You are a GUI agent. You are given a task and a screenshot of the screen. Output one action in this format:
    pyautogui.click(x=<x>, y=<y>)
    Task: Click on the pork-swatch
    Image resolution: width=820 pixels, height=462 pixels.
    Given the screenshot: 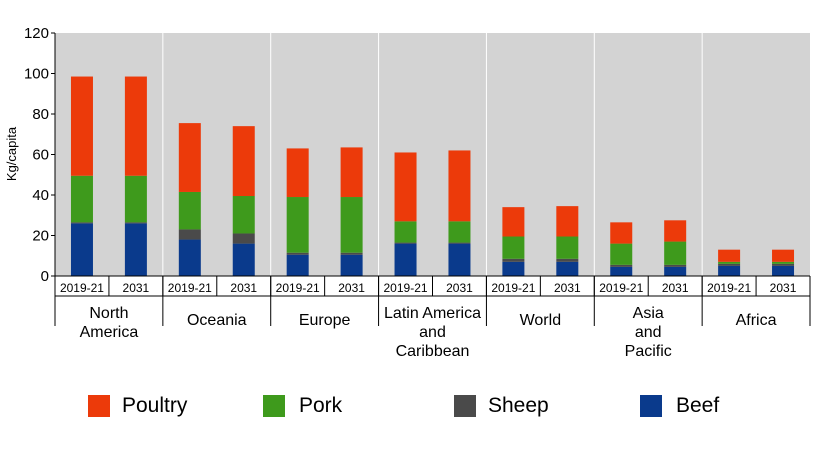 What is the action you would take?
    pyautogui.click(x=274, y=406)
    